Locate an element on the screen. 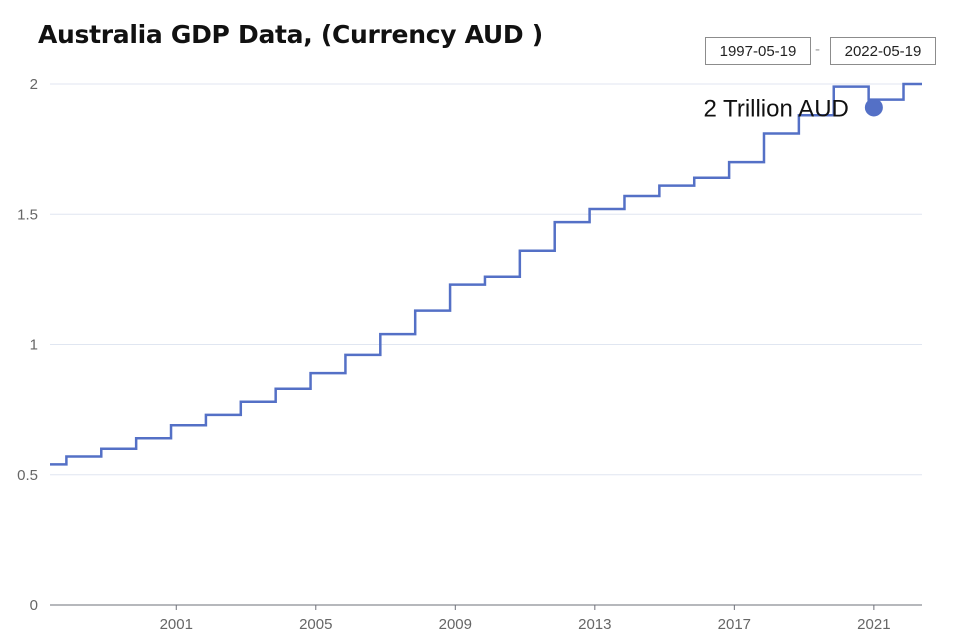 The width and height of the screenshot is (957, 639). x-tick-label: 2013 is located at coordinates (594, 624).